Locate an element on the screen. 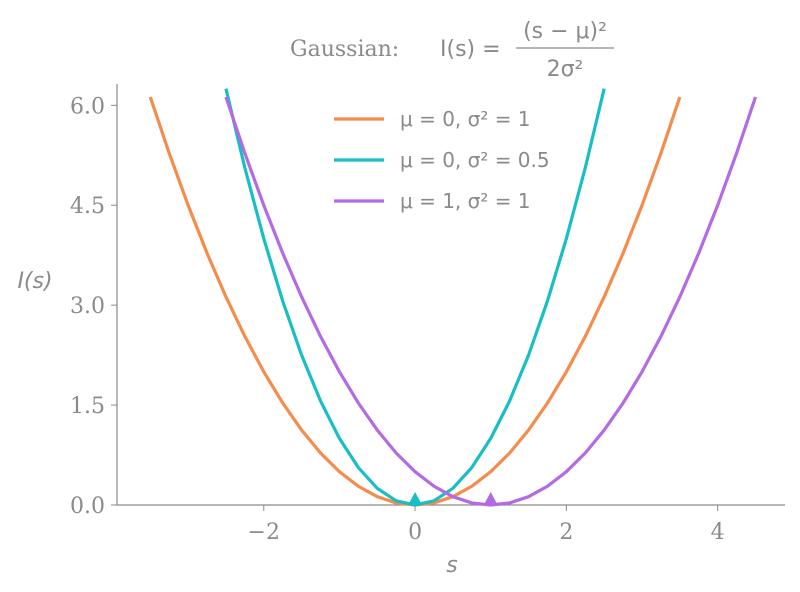 The height and width of the screenshot is (592, 800). y-tick-label: 0.0 is located at coordinates (87, 506).